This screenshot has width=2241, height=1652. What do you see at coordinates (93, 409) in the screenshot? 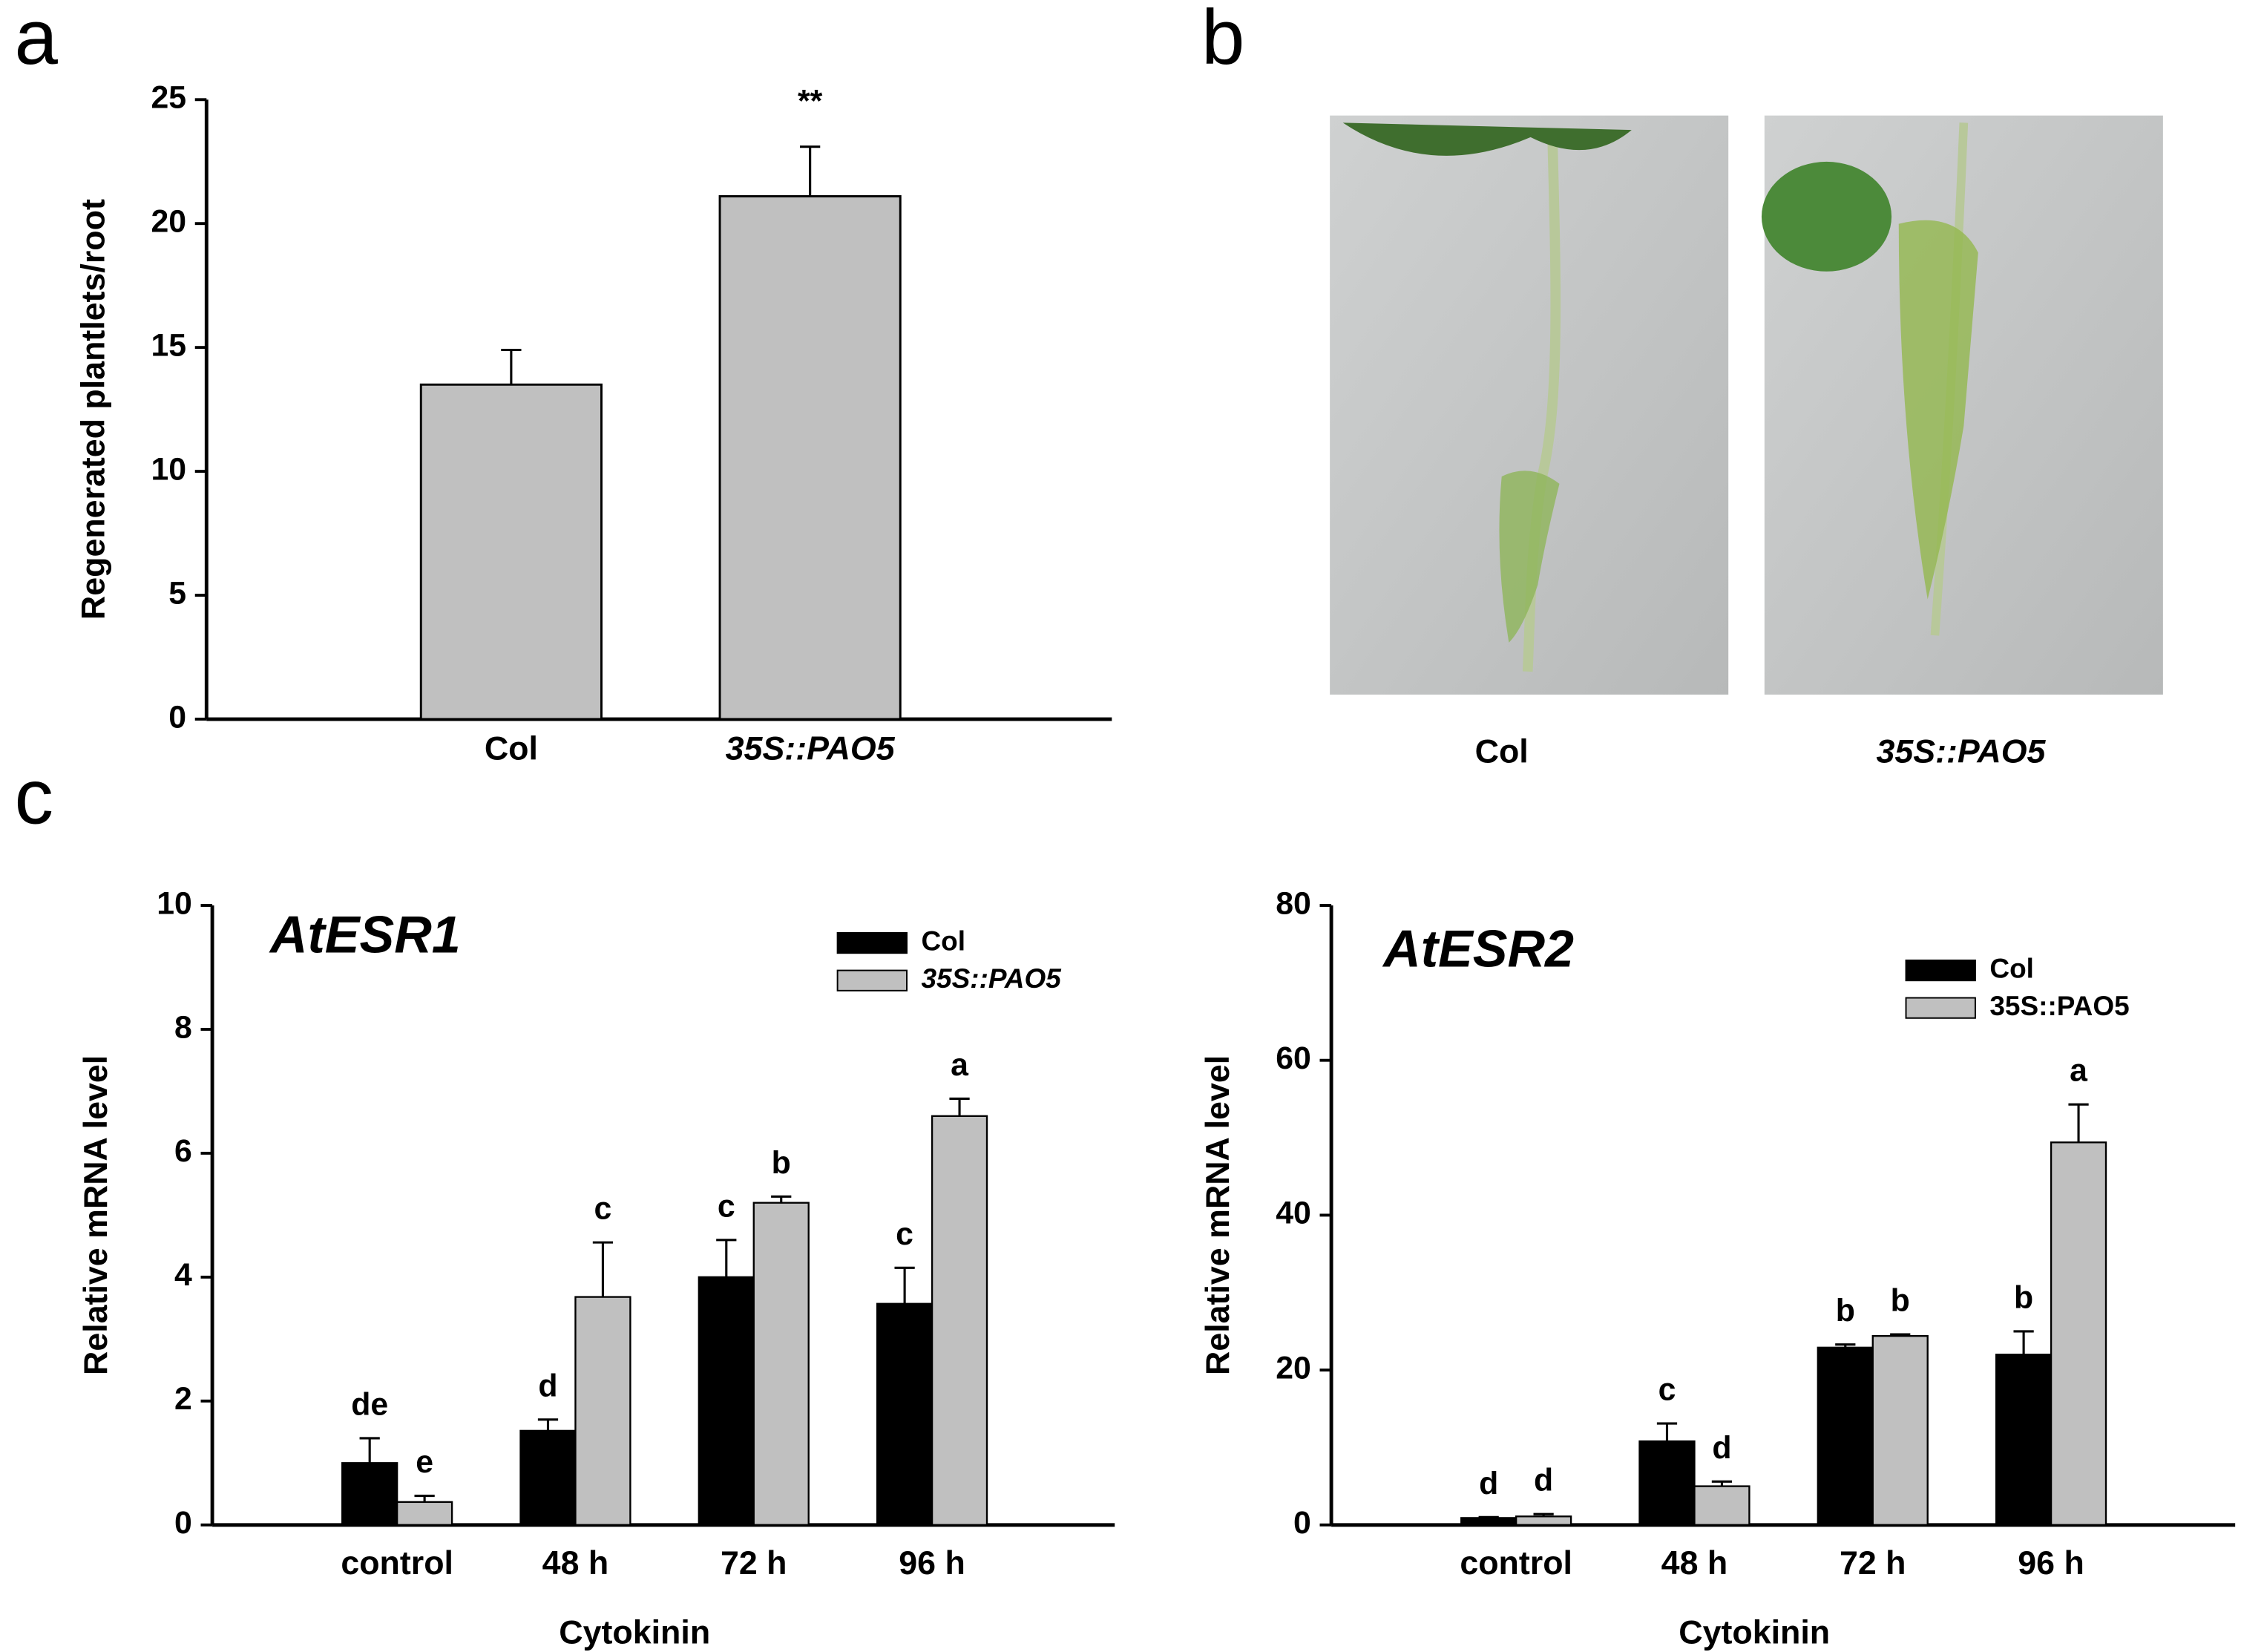
I see `y-axis-label: Regenerated plantlets/root` at bounding box center [93, 409].